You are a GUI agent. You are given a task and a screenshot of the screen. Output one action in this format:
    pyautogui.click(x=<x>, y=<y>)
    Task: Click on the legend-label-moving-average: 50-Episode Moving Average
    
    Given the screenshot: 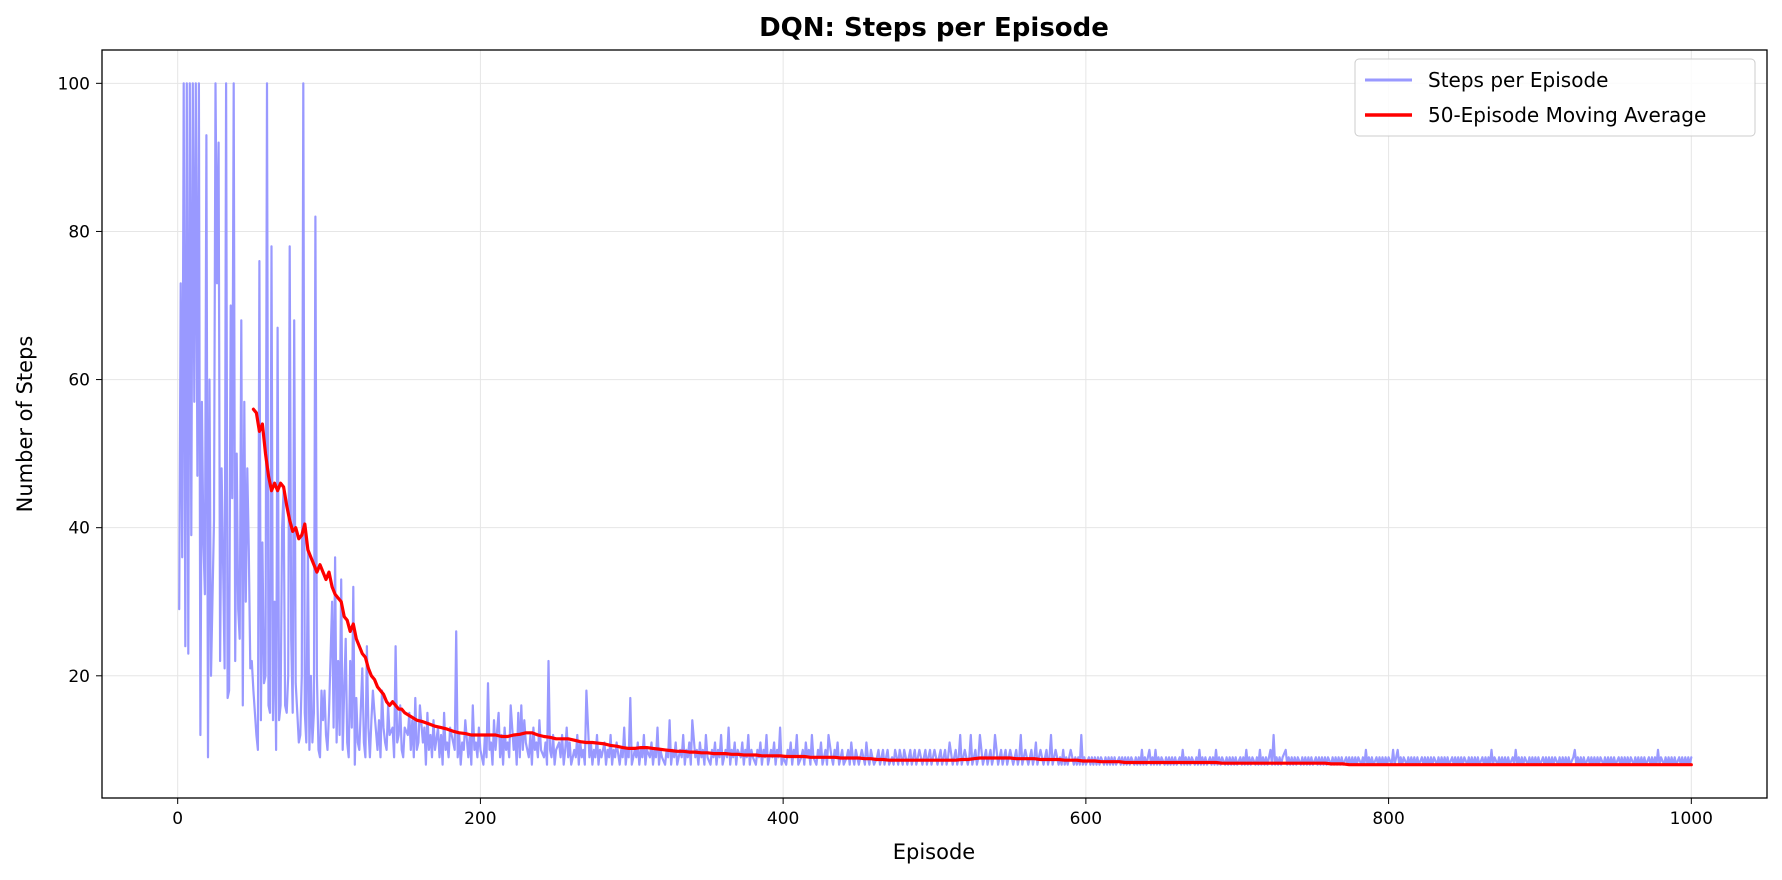 What is the action you would take?
    pyautogui.click(x=1567, y=115)
    